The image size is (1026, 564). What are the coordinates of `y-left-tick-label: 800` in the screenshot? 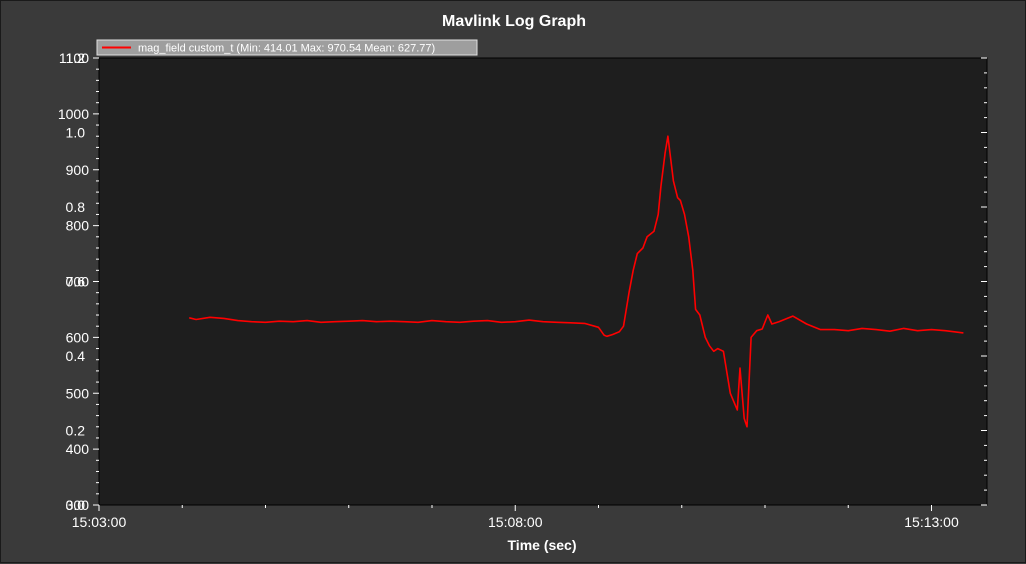 It's located at (78, 226).